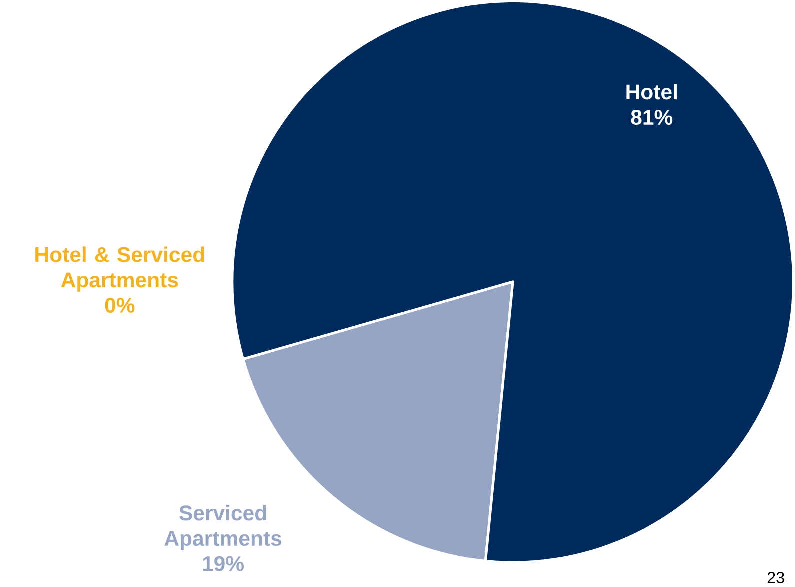  Describe the element at coordinates (120, 306) in the screenshot. I see `text: 0%` at that location.